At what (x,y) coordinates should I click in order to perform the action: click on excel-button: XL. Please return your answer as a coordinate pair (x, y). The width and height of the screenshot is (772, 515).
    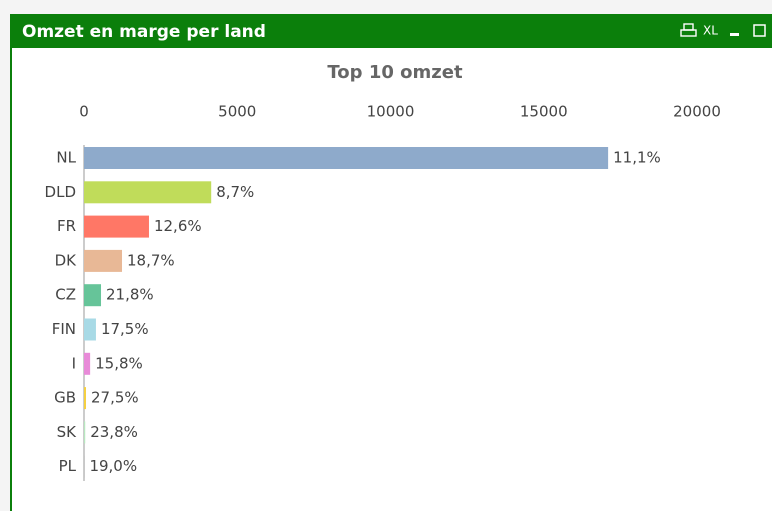
    Looking at the image, I should click on (710, 31).